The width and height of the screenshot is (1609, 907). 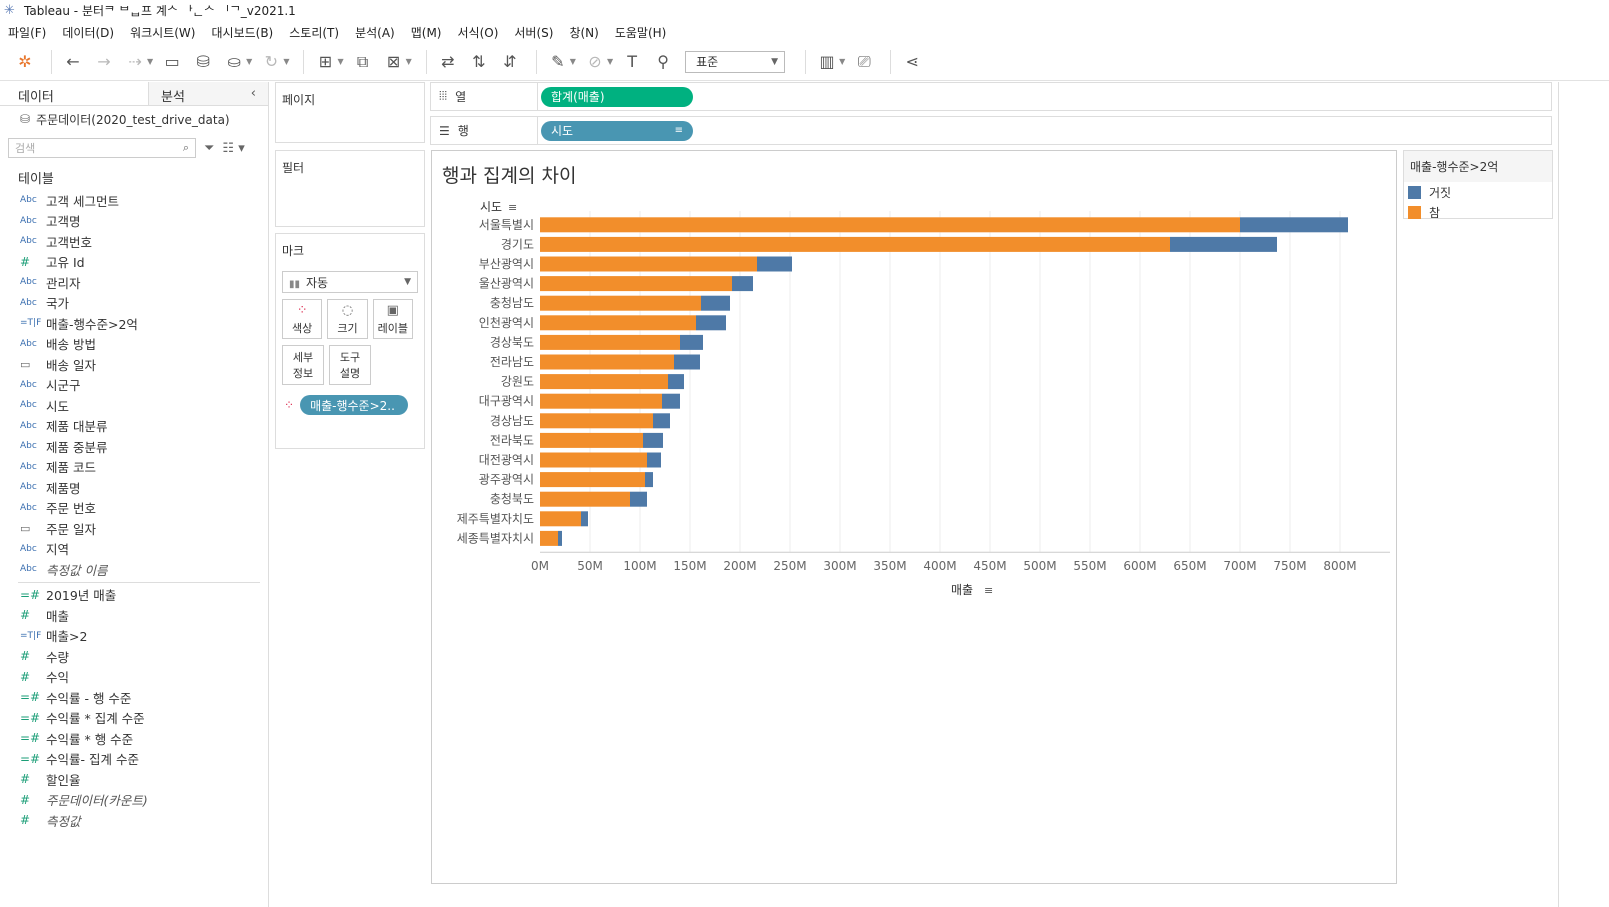 I want to click on columns-shelf: ⦙⦙⦙ 열 합계(매출), so click(x=991, y=96).